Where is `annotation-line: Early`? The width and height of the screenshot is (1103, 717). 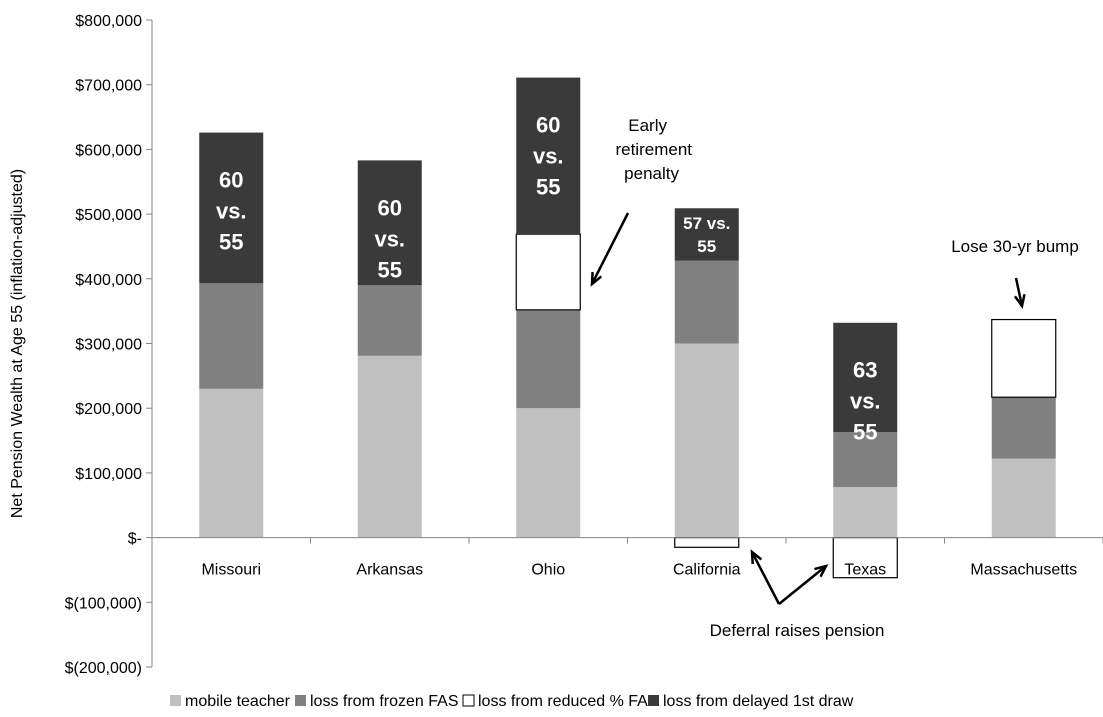
annotation-line: Early is located at coordinates (647, 125).